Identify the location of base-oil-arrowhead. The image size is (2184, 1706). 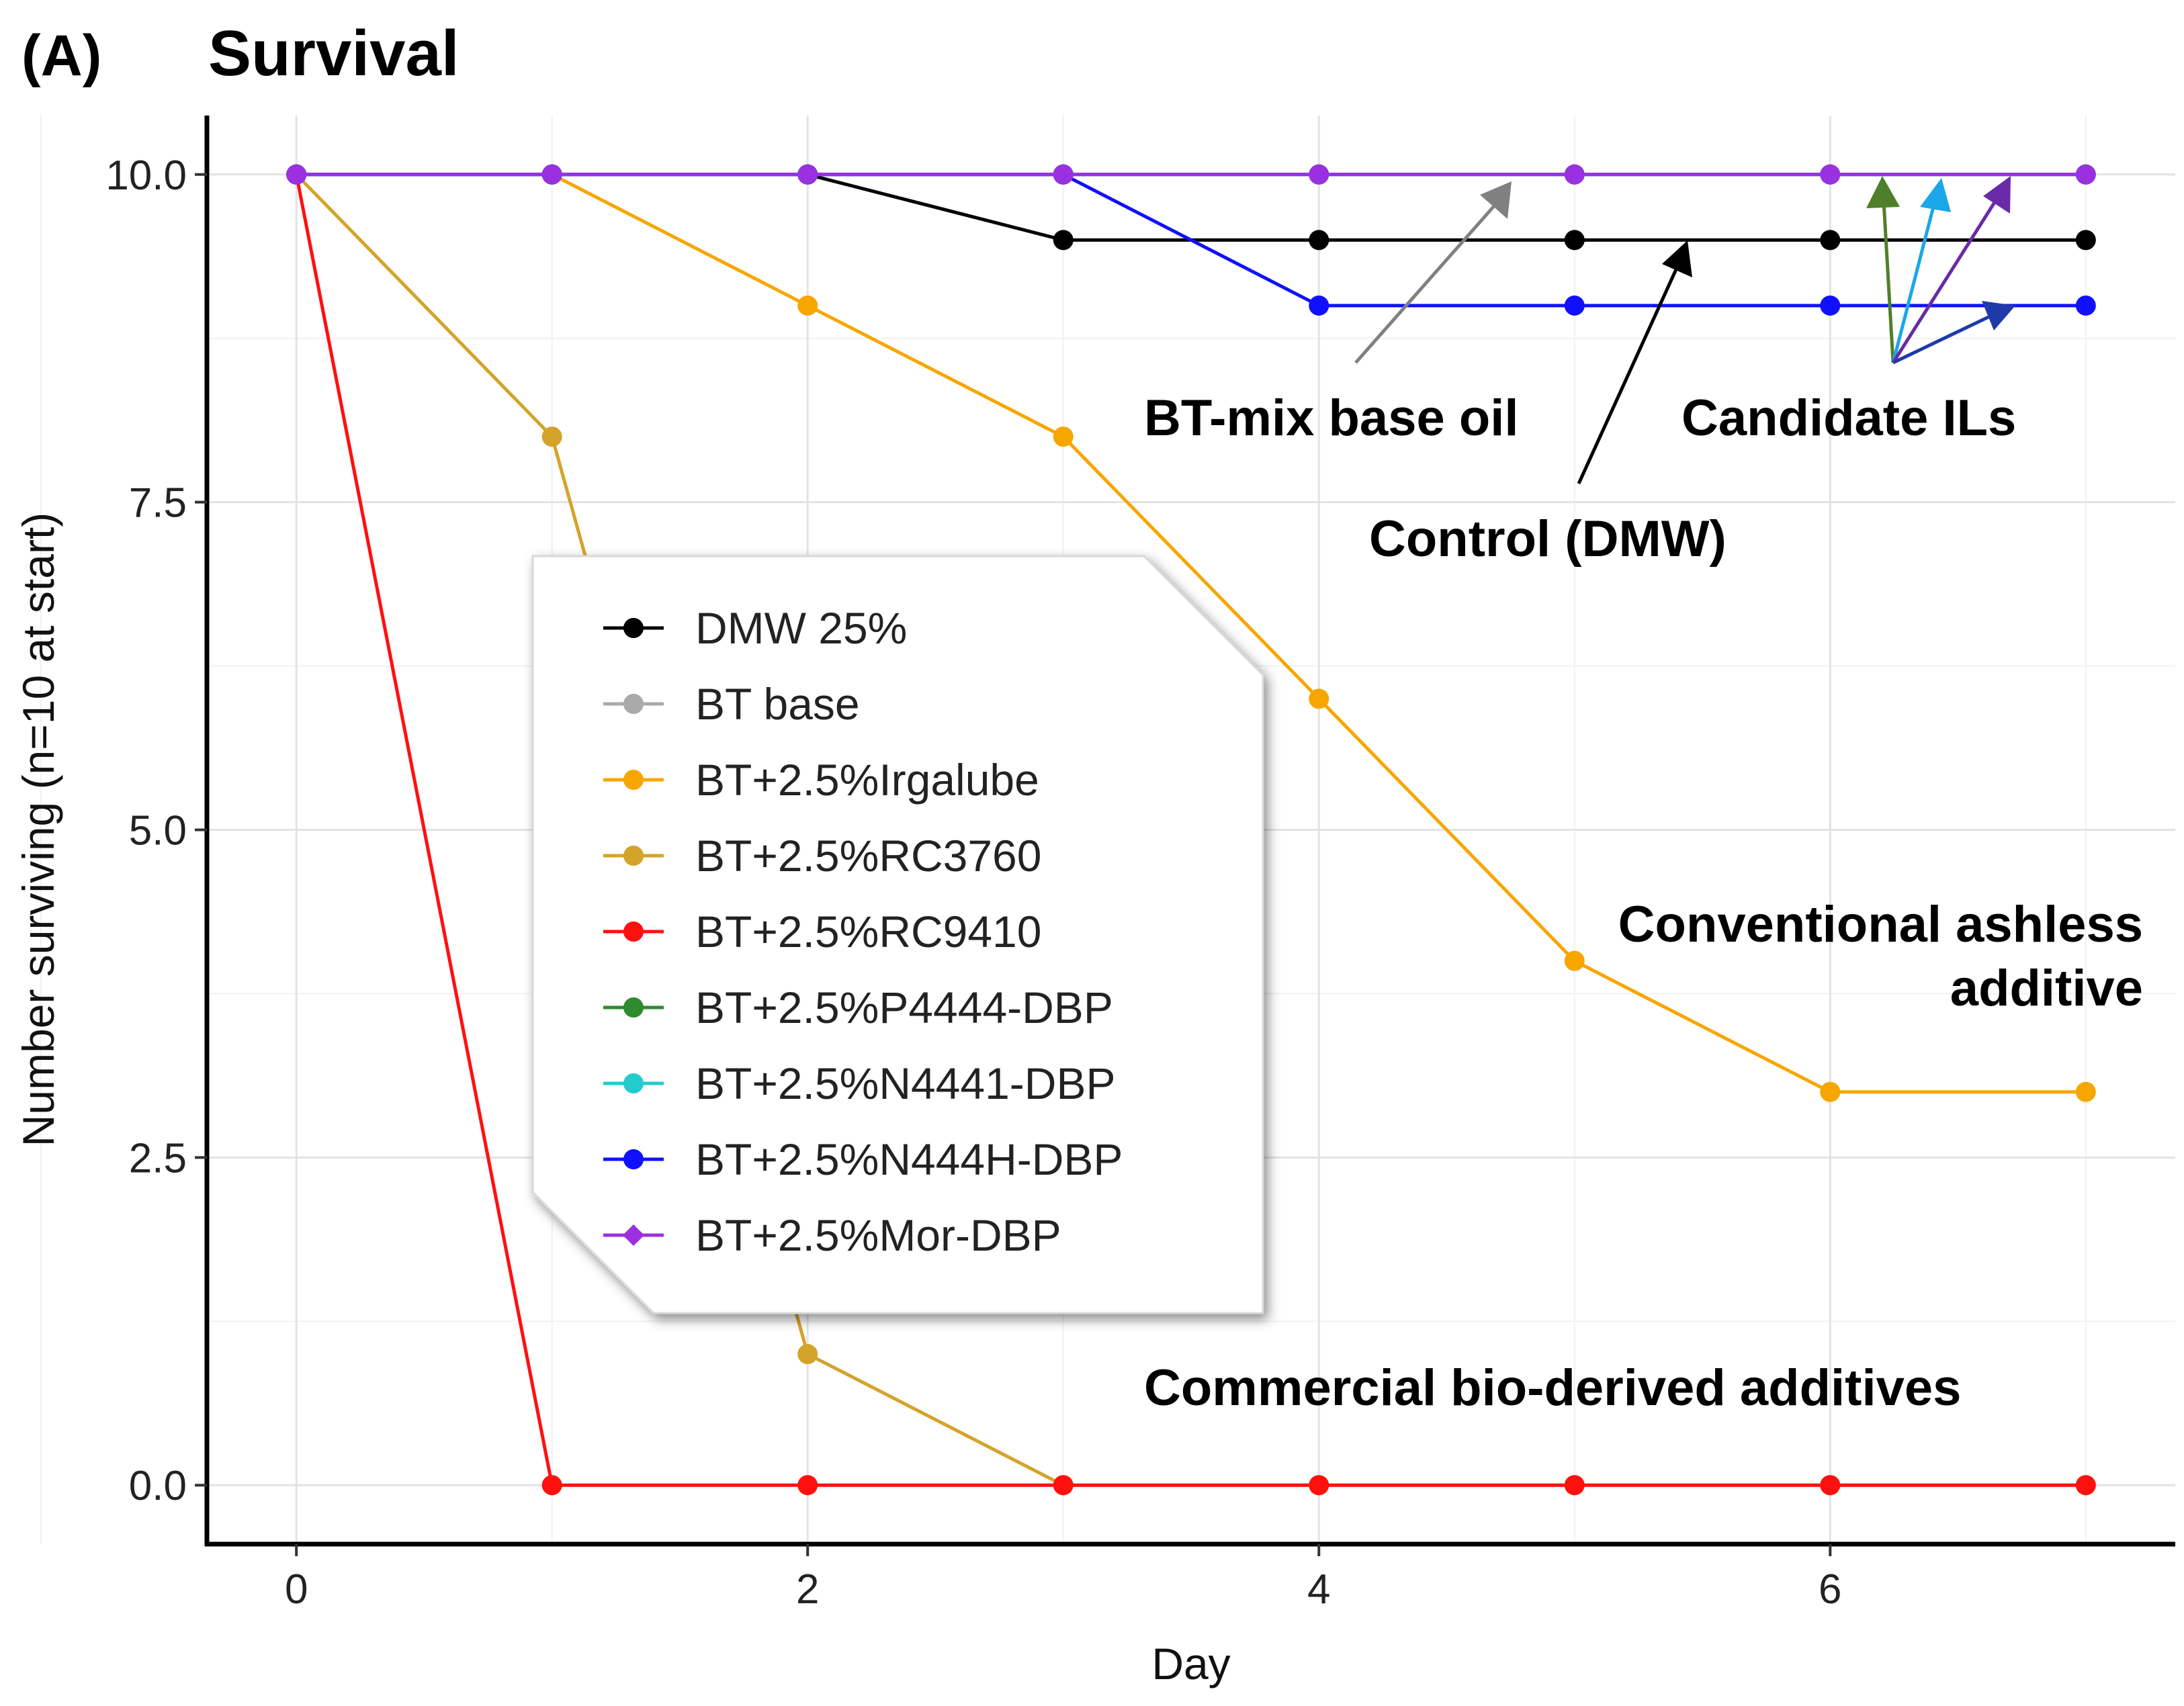
(1496, 200).